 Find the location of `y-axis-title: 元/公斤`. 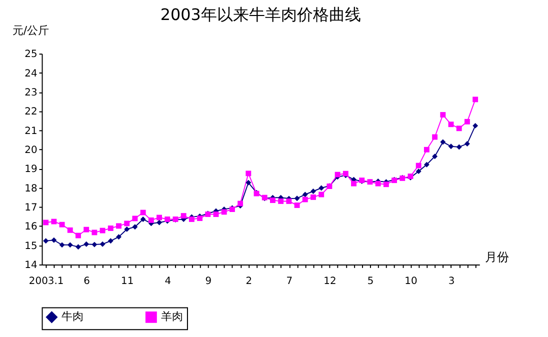

y-axis-title: 元/公斤 is located at coordinates (31, 31).